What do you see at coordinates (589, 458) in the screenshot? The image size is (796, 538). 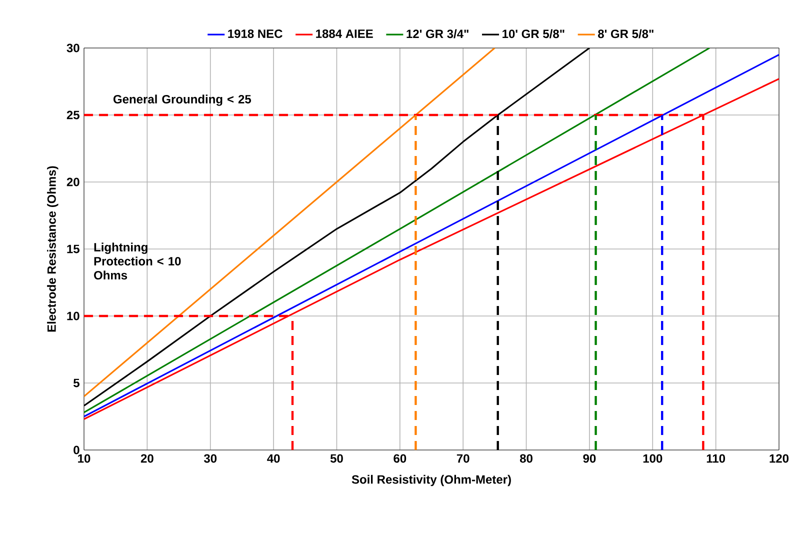 I see `x-tick-label: 90` at bounding box center [589, 458].